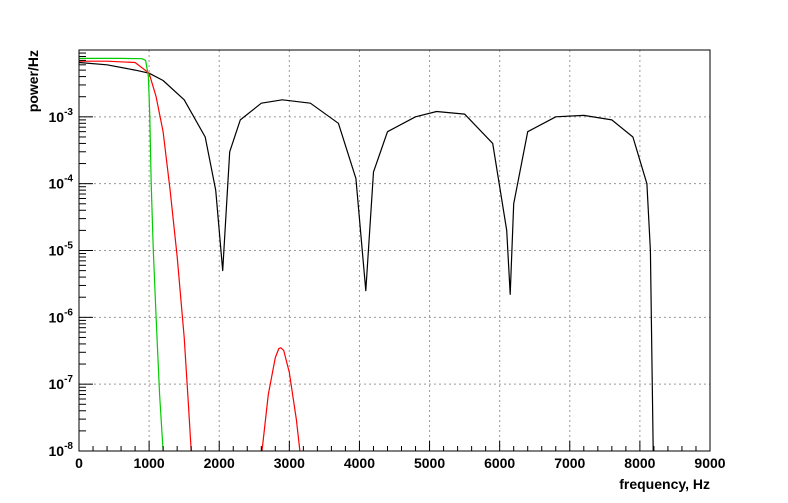  I want to click on y-axis-title: power/Hz, so click(33, 81).